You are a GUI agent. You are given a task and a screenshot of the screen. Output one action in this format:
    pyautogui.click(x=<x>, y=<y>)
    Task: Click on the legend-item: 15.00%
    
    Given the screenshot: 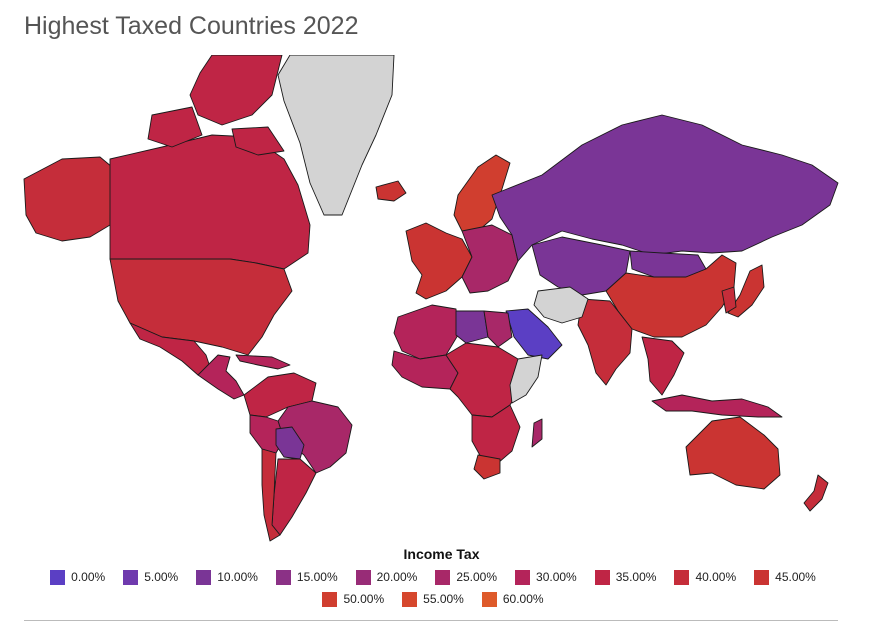 What is the action you would take?
    pyautogui.click(x=306, y=577)
    